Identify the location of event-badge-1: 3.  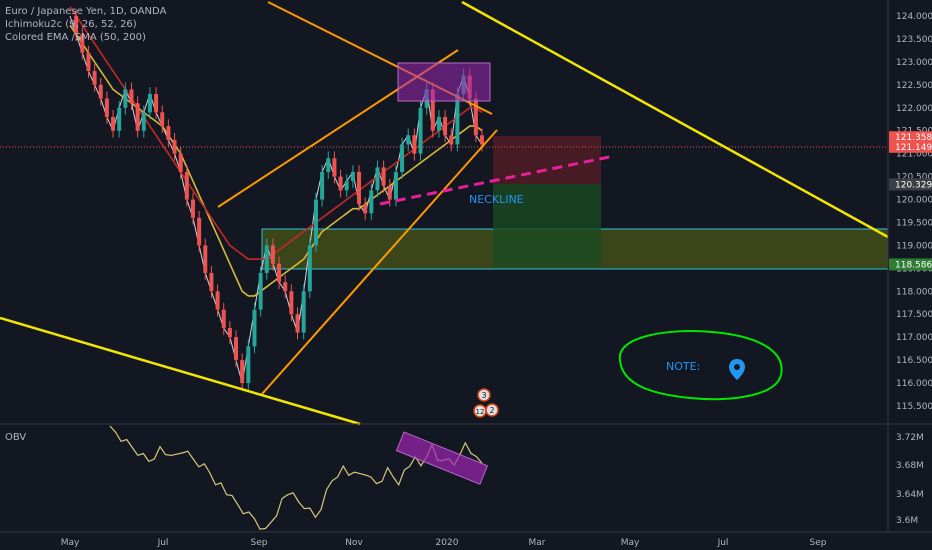
(483, 395).